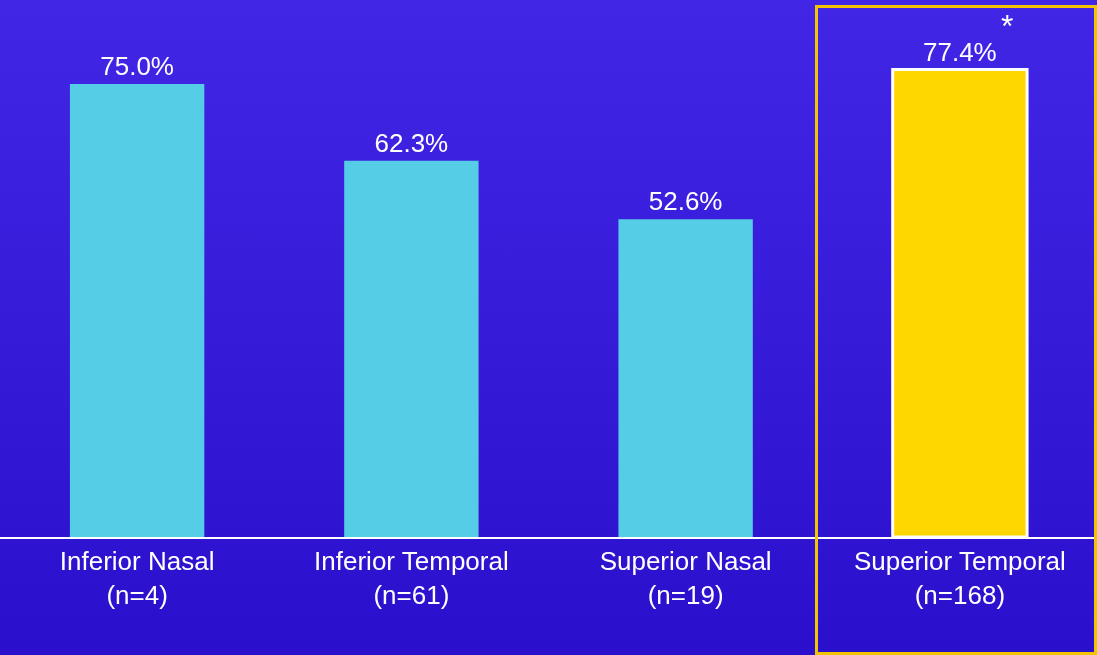  I want to click on x-tick-label: Superior Temporal (n=168), so click(959, 578).